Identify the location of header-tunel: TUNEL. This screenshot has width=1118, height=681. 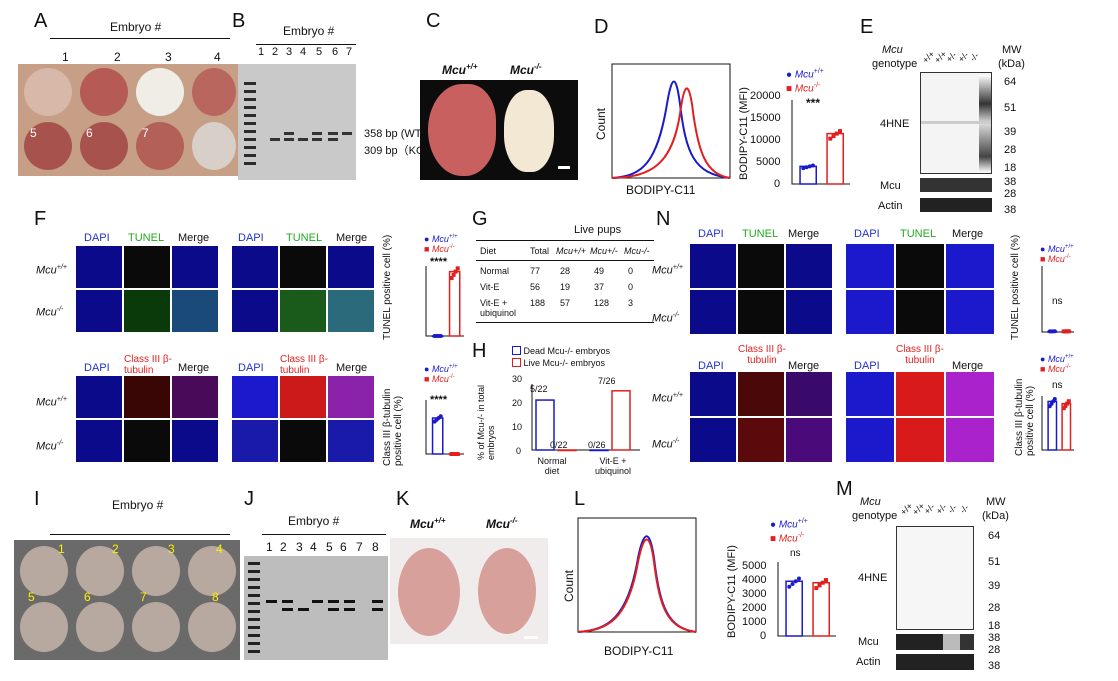
(146, 238).